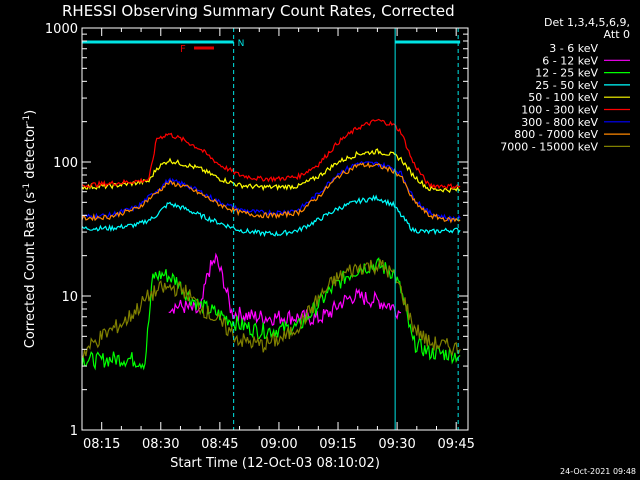  What do you see at coordinates (183, 49) in the screenshot?
I see `flare-marker-label: F` at bounding box center [183, 49].